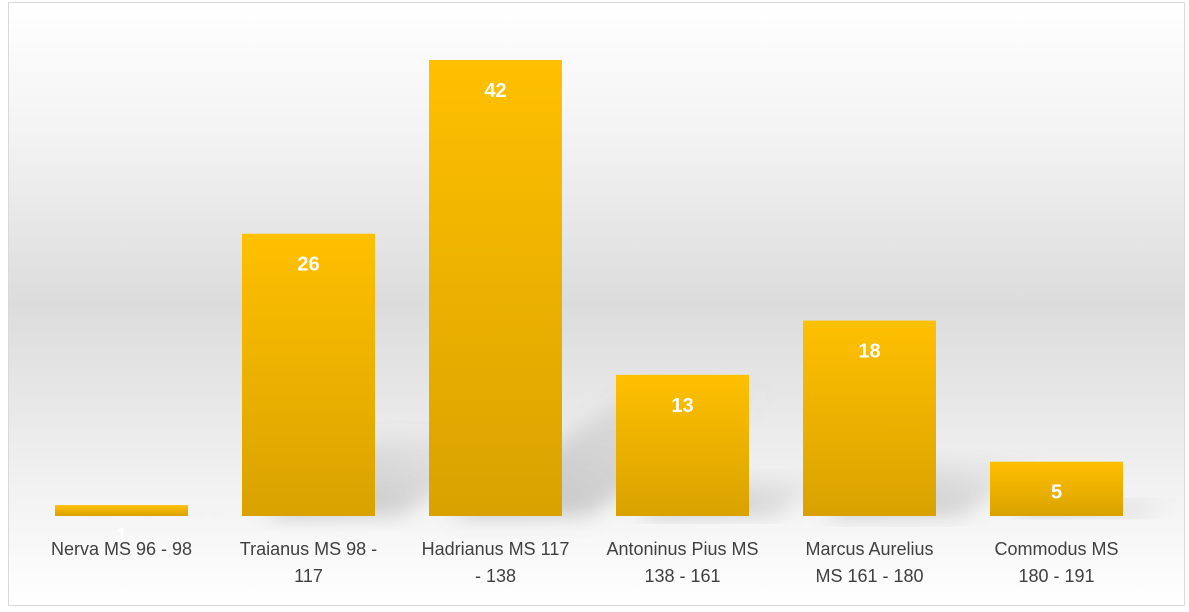 Image resolution: width=1189 pixels, height=612 pixels. I want to click on data-label: 18, so click(869, 352).